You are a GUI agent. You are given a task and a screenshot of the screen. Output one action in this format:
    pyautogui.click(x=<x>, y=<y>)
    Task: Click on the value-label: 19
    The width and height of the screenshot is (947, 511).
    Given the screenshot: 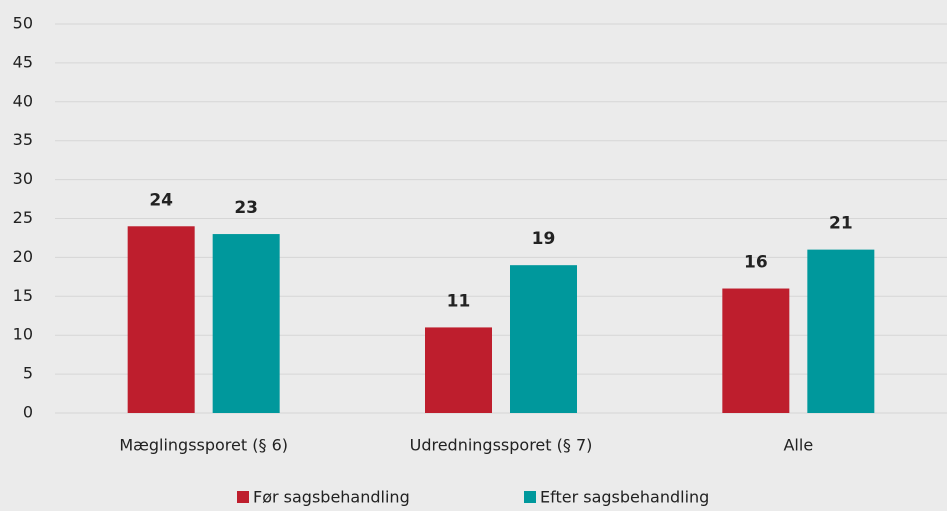 What is the action you would take?
    pyautogui.click(x=544, y=239)
    